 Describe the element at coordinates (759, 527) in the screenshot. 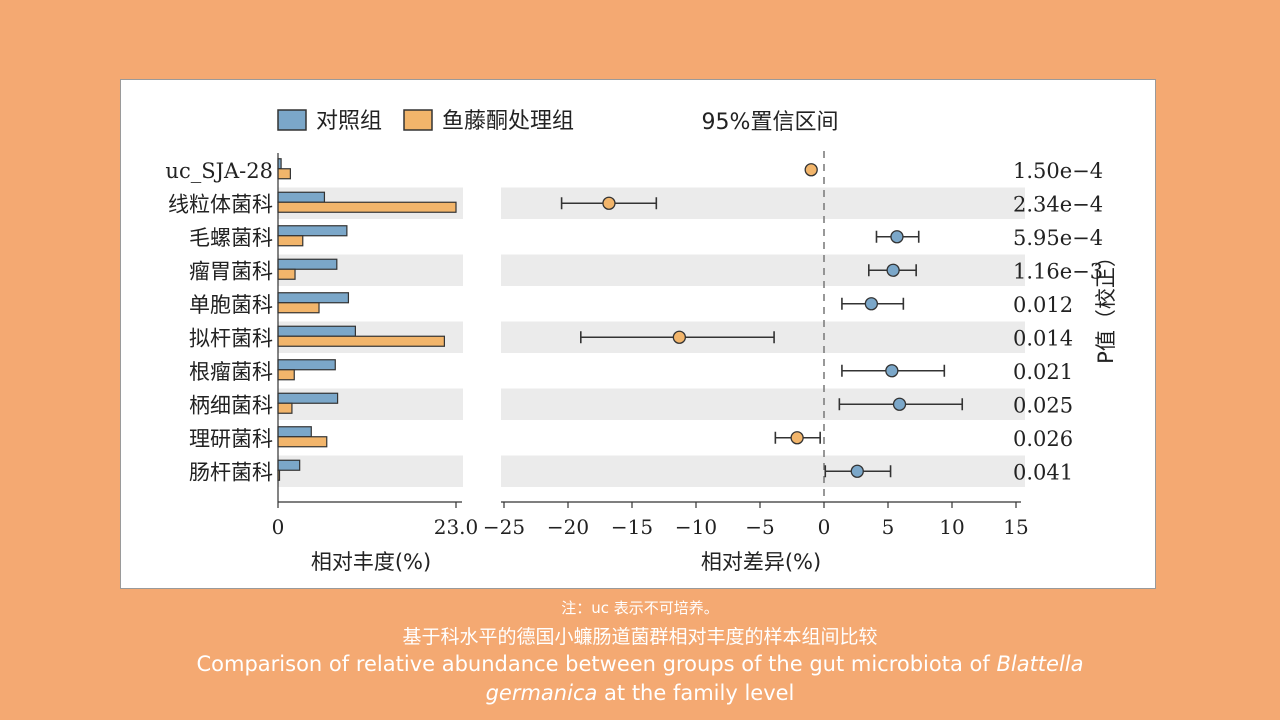

I see `right-tick-label: −5` at that location.